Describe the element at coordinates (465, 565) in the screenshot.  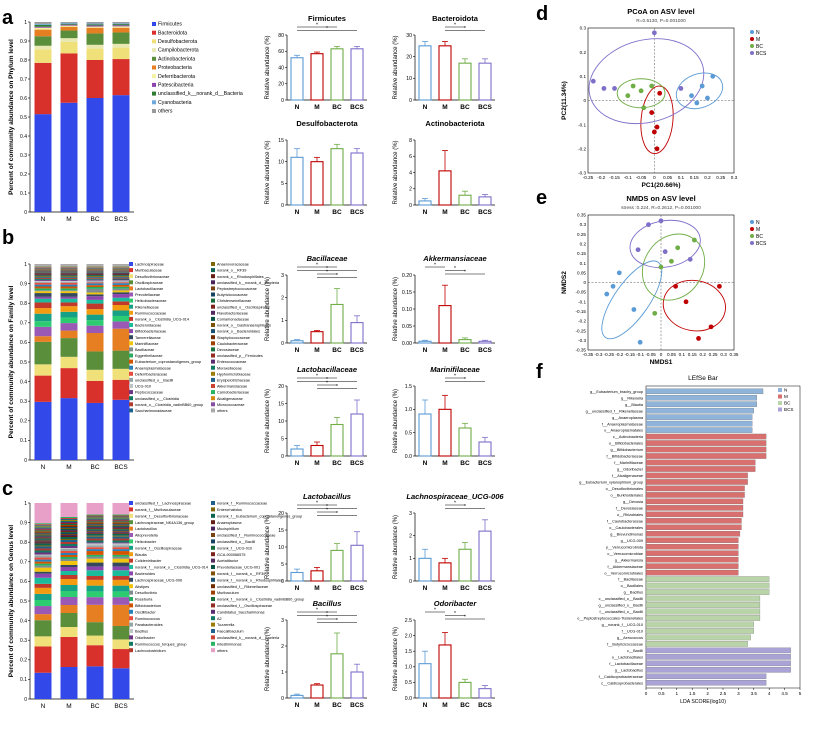
I see `bar-BC` at that location.